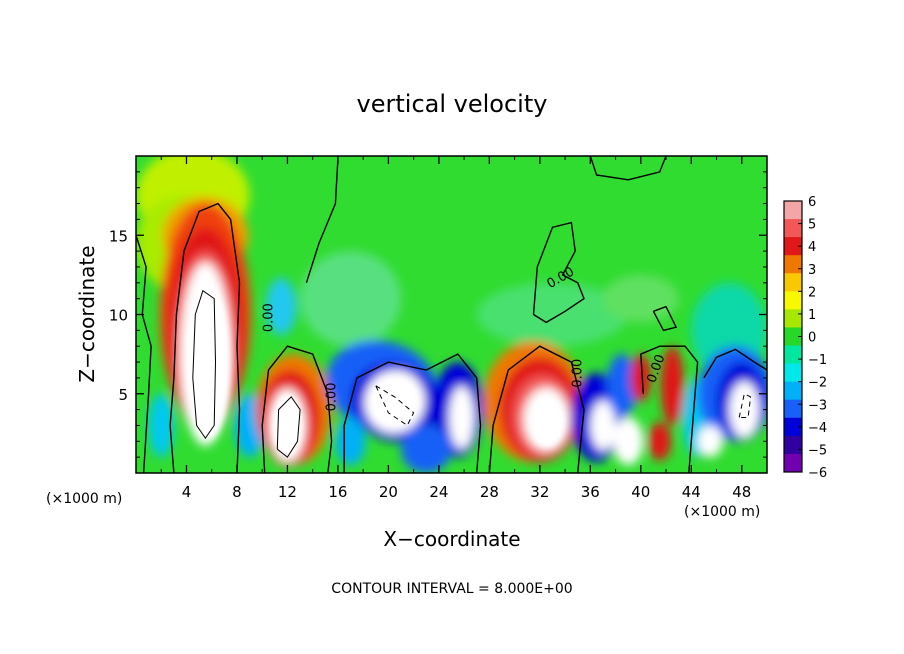 The height and width of the screenshot is (654, 904). Describe the element at coordinates (722, 512) in the screenshot. I see `x-unit-right: (×1000 m)` at that location.